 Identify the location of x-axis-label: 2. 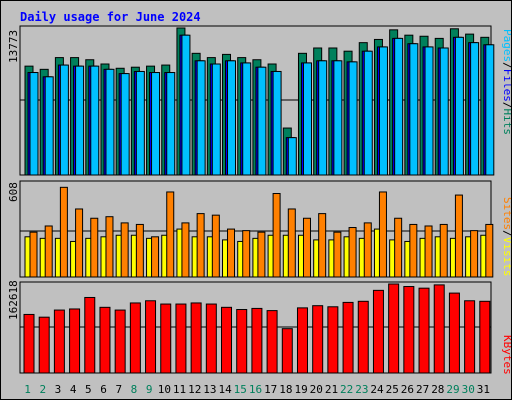
(42, 389).